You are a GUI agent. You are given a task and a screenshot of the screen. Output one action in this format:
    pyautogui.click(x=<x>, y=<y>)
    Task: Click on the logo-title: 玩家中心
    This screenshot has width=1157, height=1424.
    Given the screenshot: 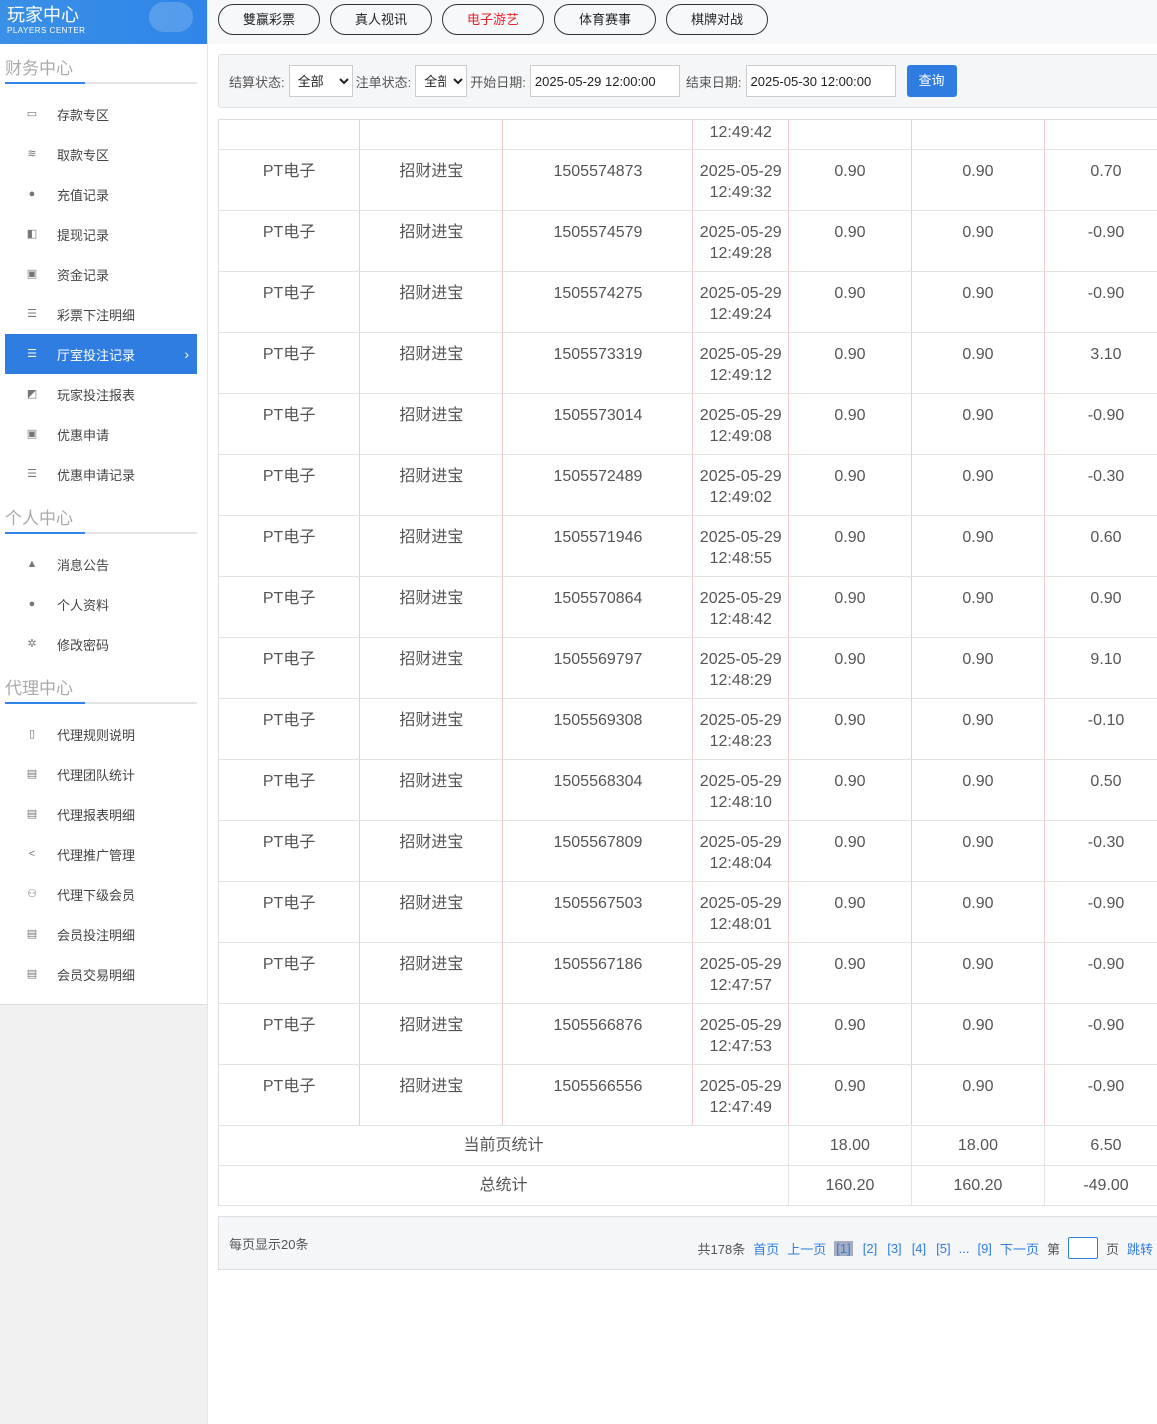 What is the action you would take?
    pyautogui.click(x=43, y=15)
    